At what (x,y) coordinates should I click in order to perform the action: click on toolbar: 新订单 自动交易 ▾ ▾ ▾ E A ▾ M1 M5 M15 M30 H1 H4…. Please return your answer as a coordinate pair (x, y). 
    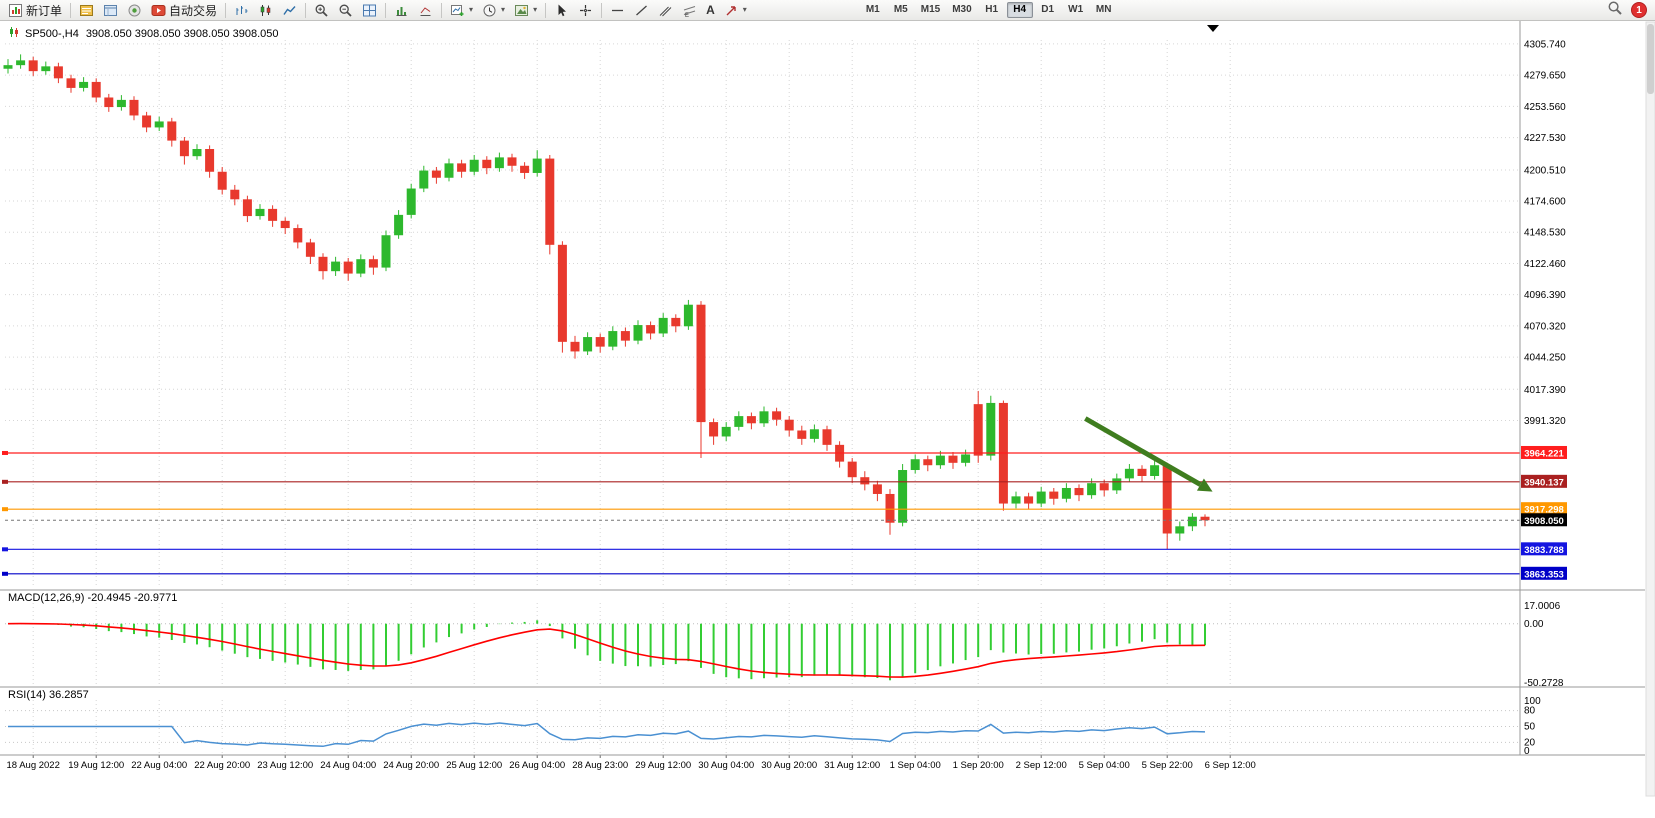
    Looking at the image, I should click on (827, 10).